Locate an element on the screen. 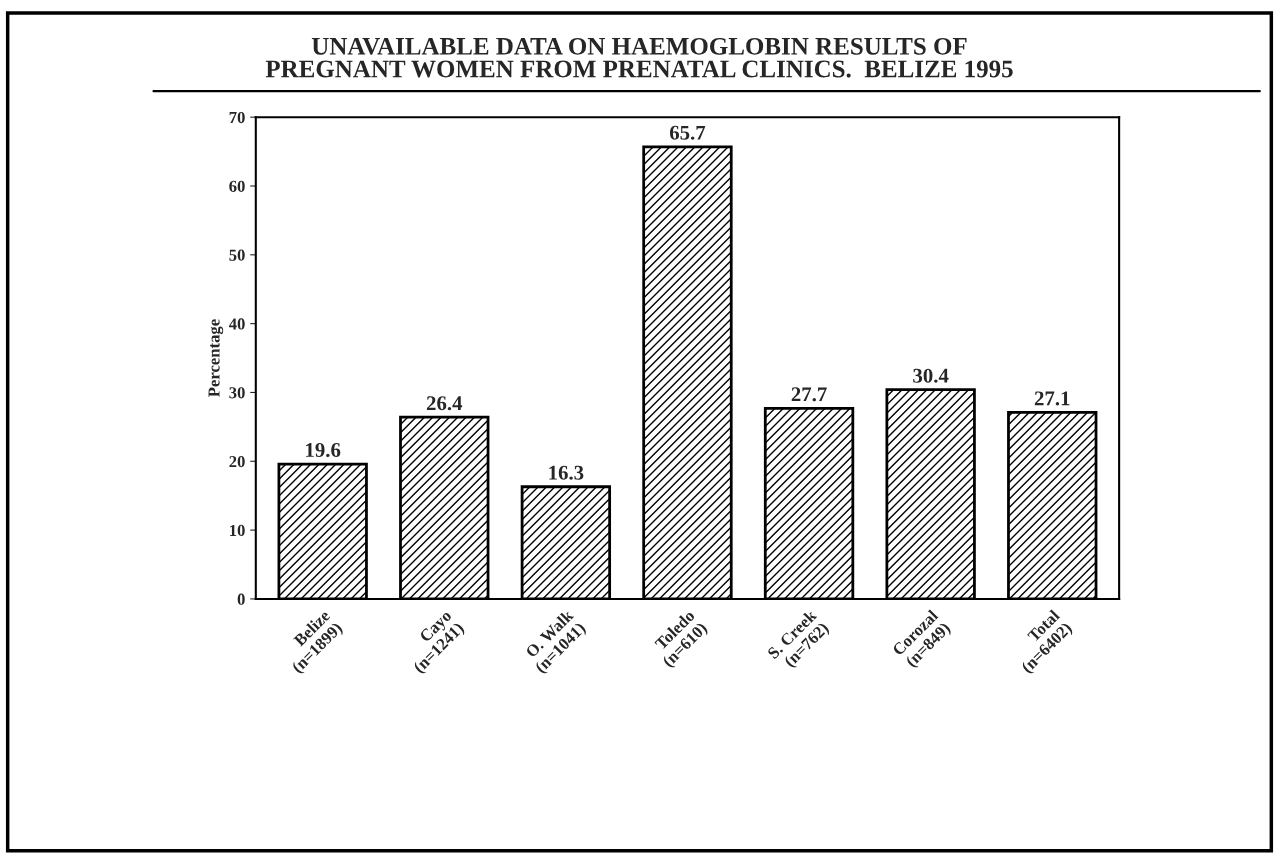  data-label: 16.3 is located at coordinates (566, 472).